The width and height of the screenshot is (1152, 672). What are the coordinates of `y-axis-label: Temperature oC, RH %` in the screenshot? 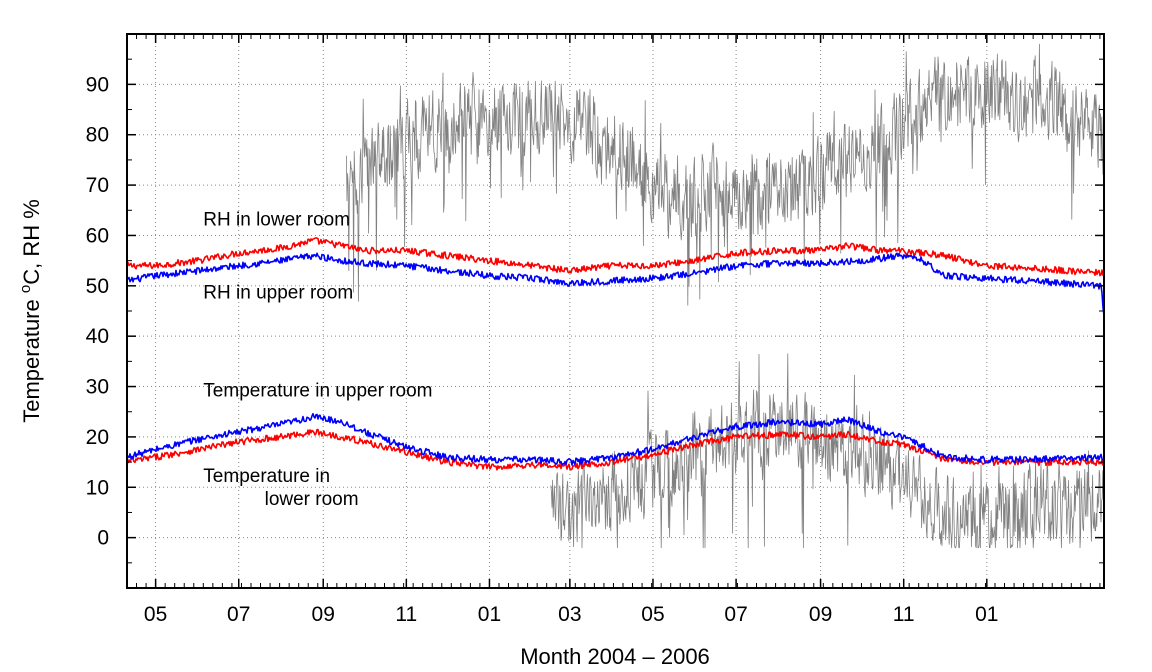 It's located at (30, 311).